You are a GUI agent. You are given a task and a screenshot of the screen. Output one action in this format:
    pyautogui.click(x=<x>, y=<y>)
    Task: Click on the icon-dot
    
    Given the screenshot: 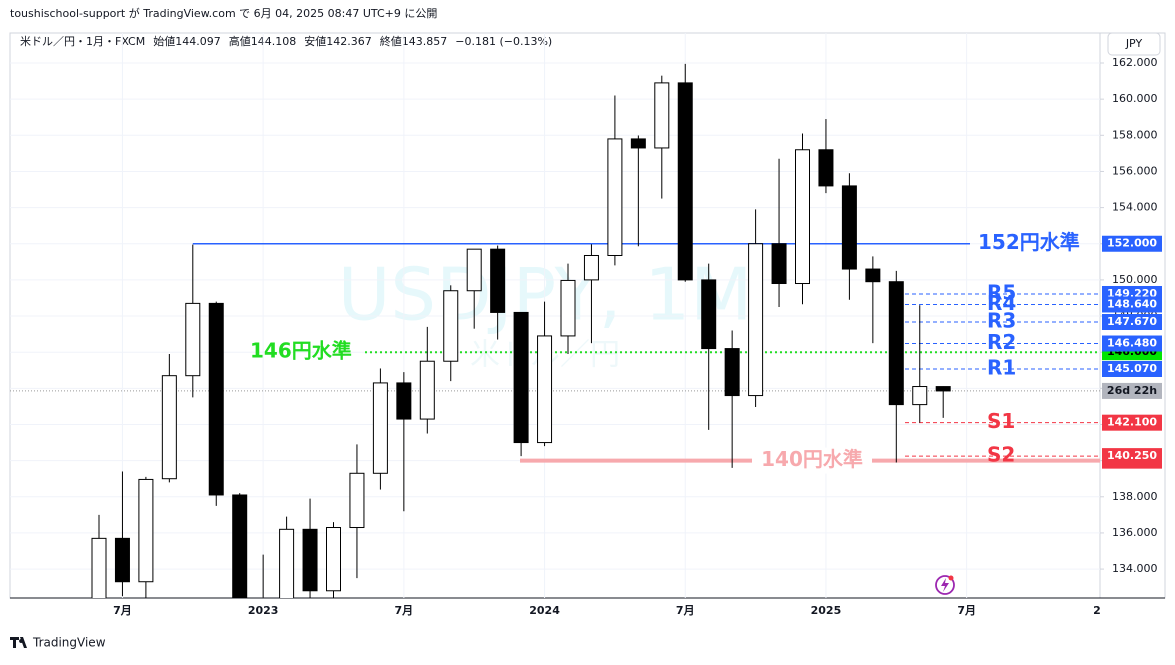 What is the action you would take?
    pyautogui.click(x=951, y=578)
    